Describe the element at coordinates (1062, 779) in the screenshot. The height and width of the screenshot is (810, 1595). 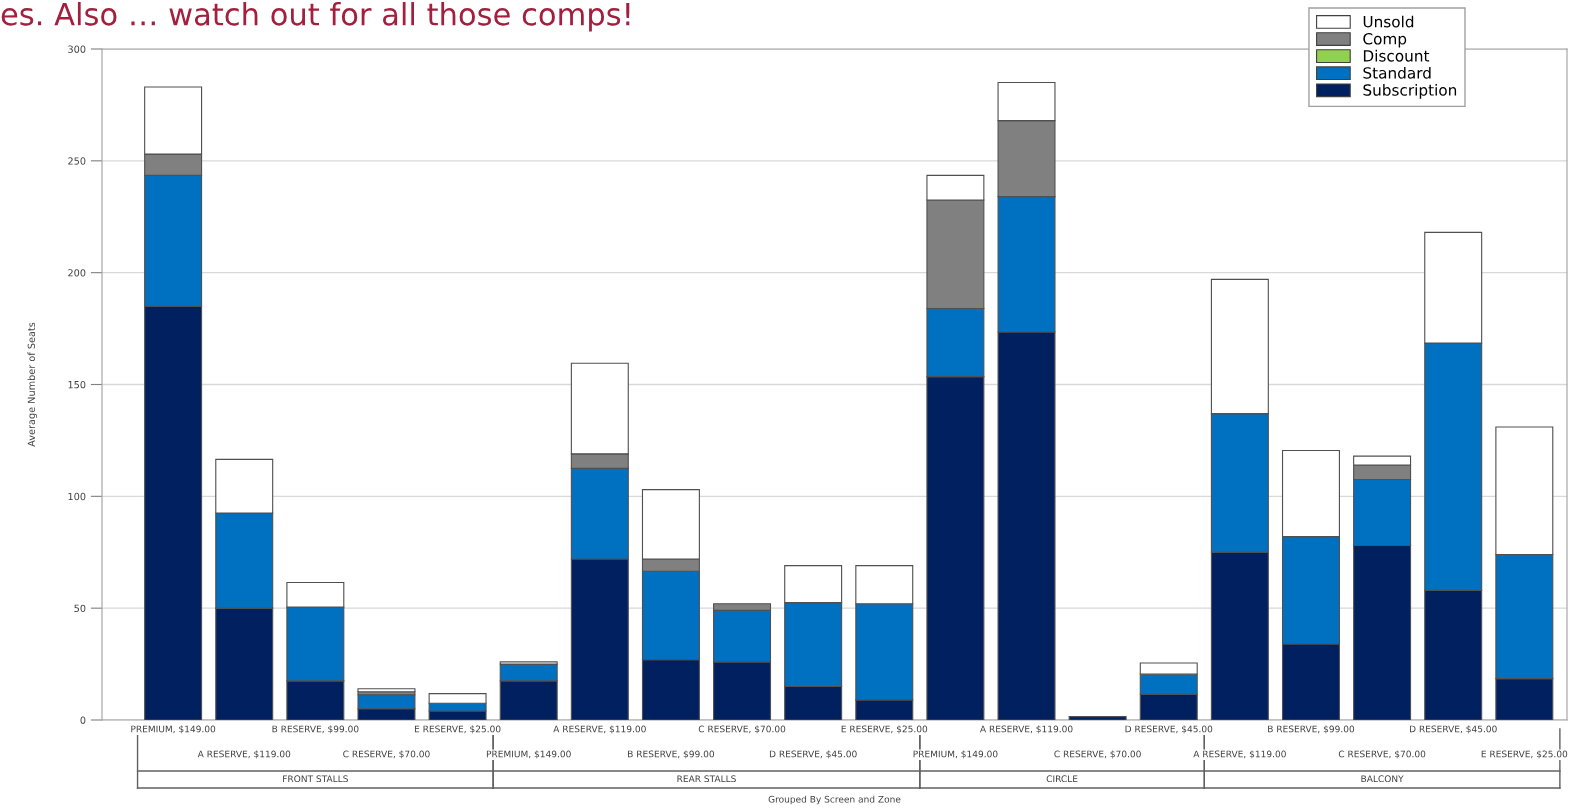
I see `text: CIRCLE` at that location.